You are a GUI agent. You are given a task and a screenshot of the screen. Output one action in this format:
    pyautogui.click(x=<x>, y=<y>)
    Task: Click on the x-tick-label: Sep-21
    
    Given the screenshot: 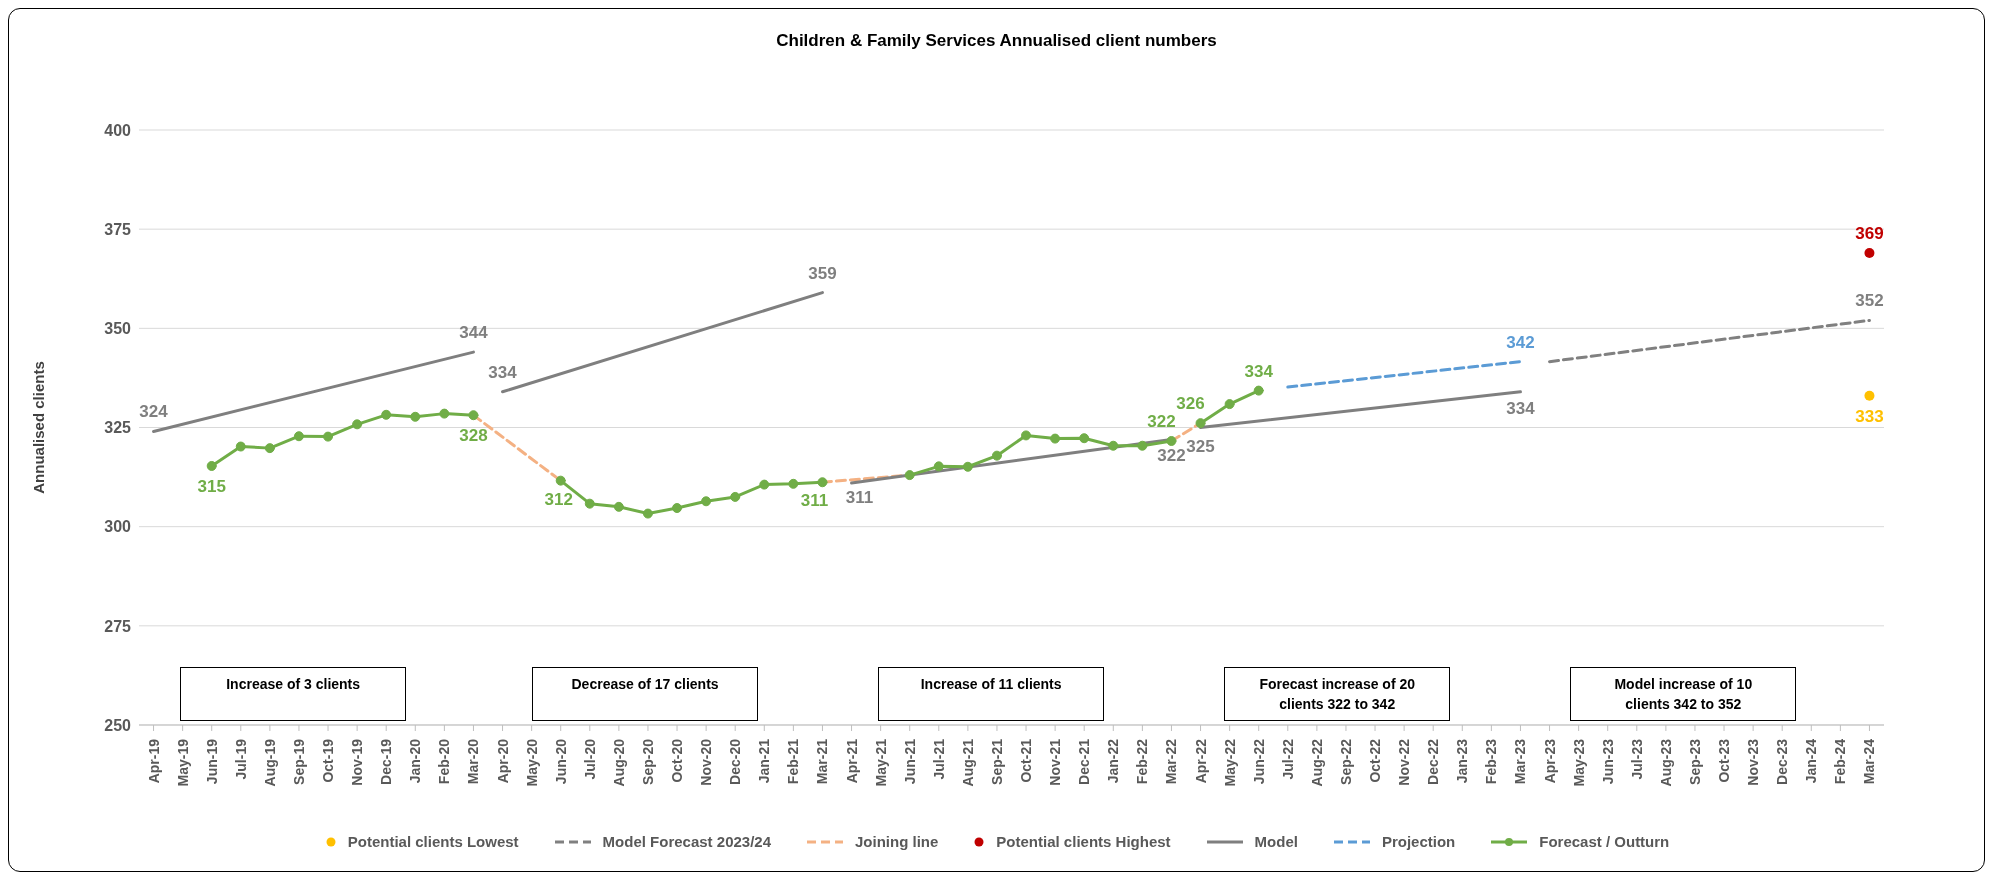 What is the action you would take?
    pyautogui.click(x=996, y=761)
    